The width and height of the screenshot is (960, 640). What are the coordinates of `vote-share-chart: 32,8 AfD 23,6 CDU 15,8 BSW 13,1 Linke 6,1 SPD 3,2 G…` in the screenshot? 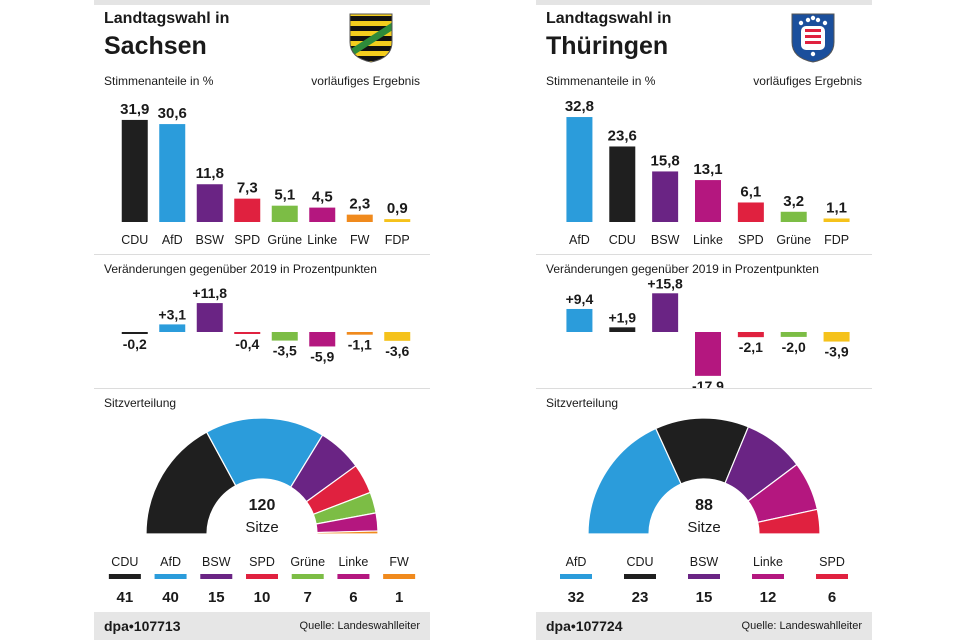 It's located at (707, 172).